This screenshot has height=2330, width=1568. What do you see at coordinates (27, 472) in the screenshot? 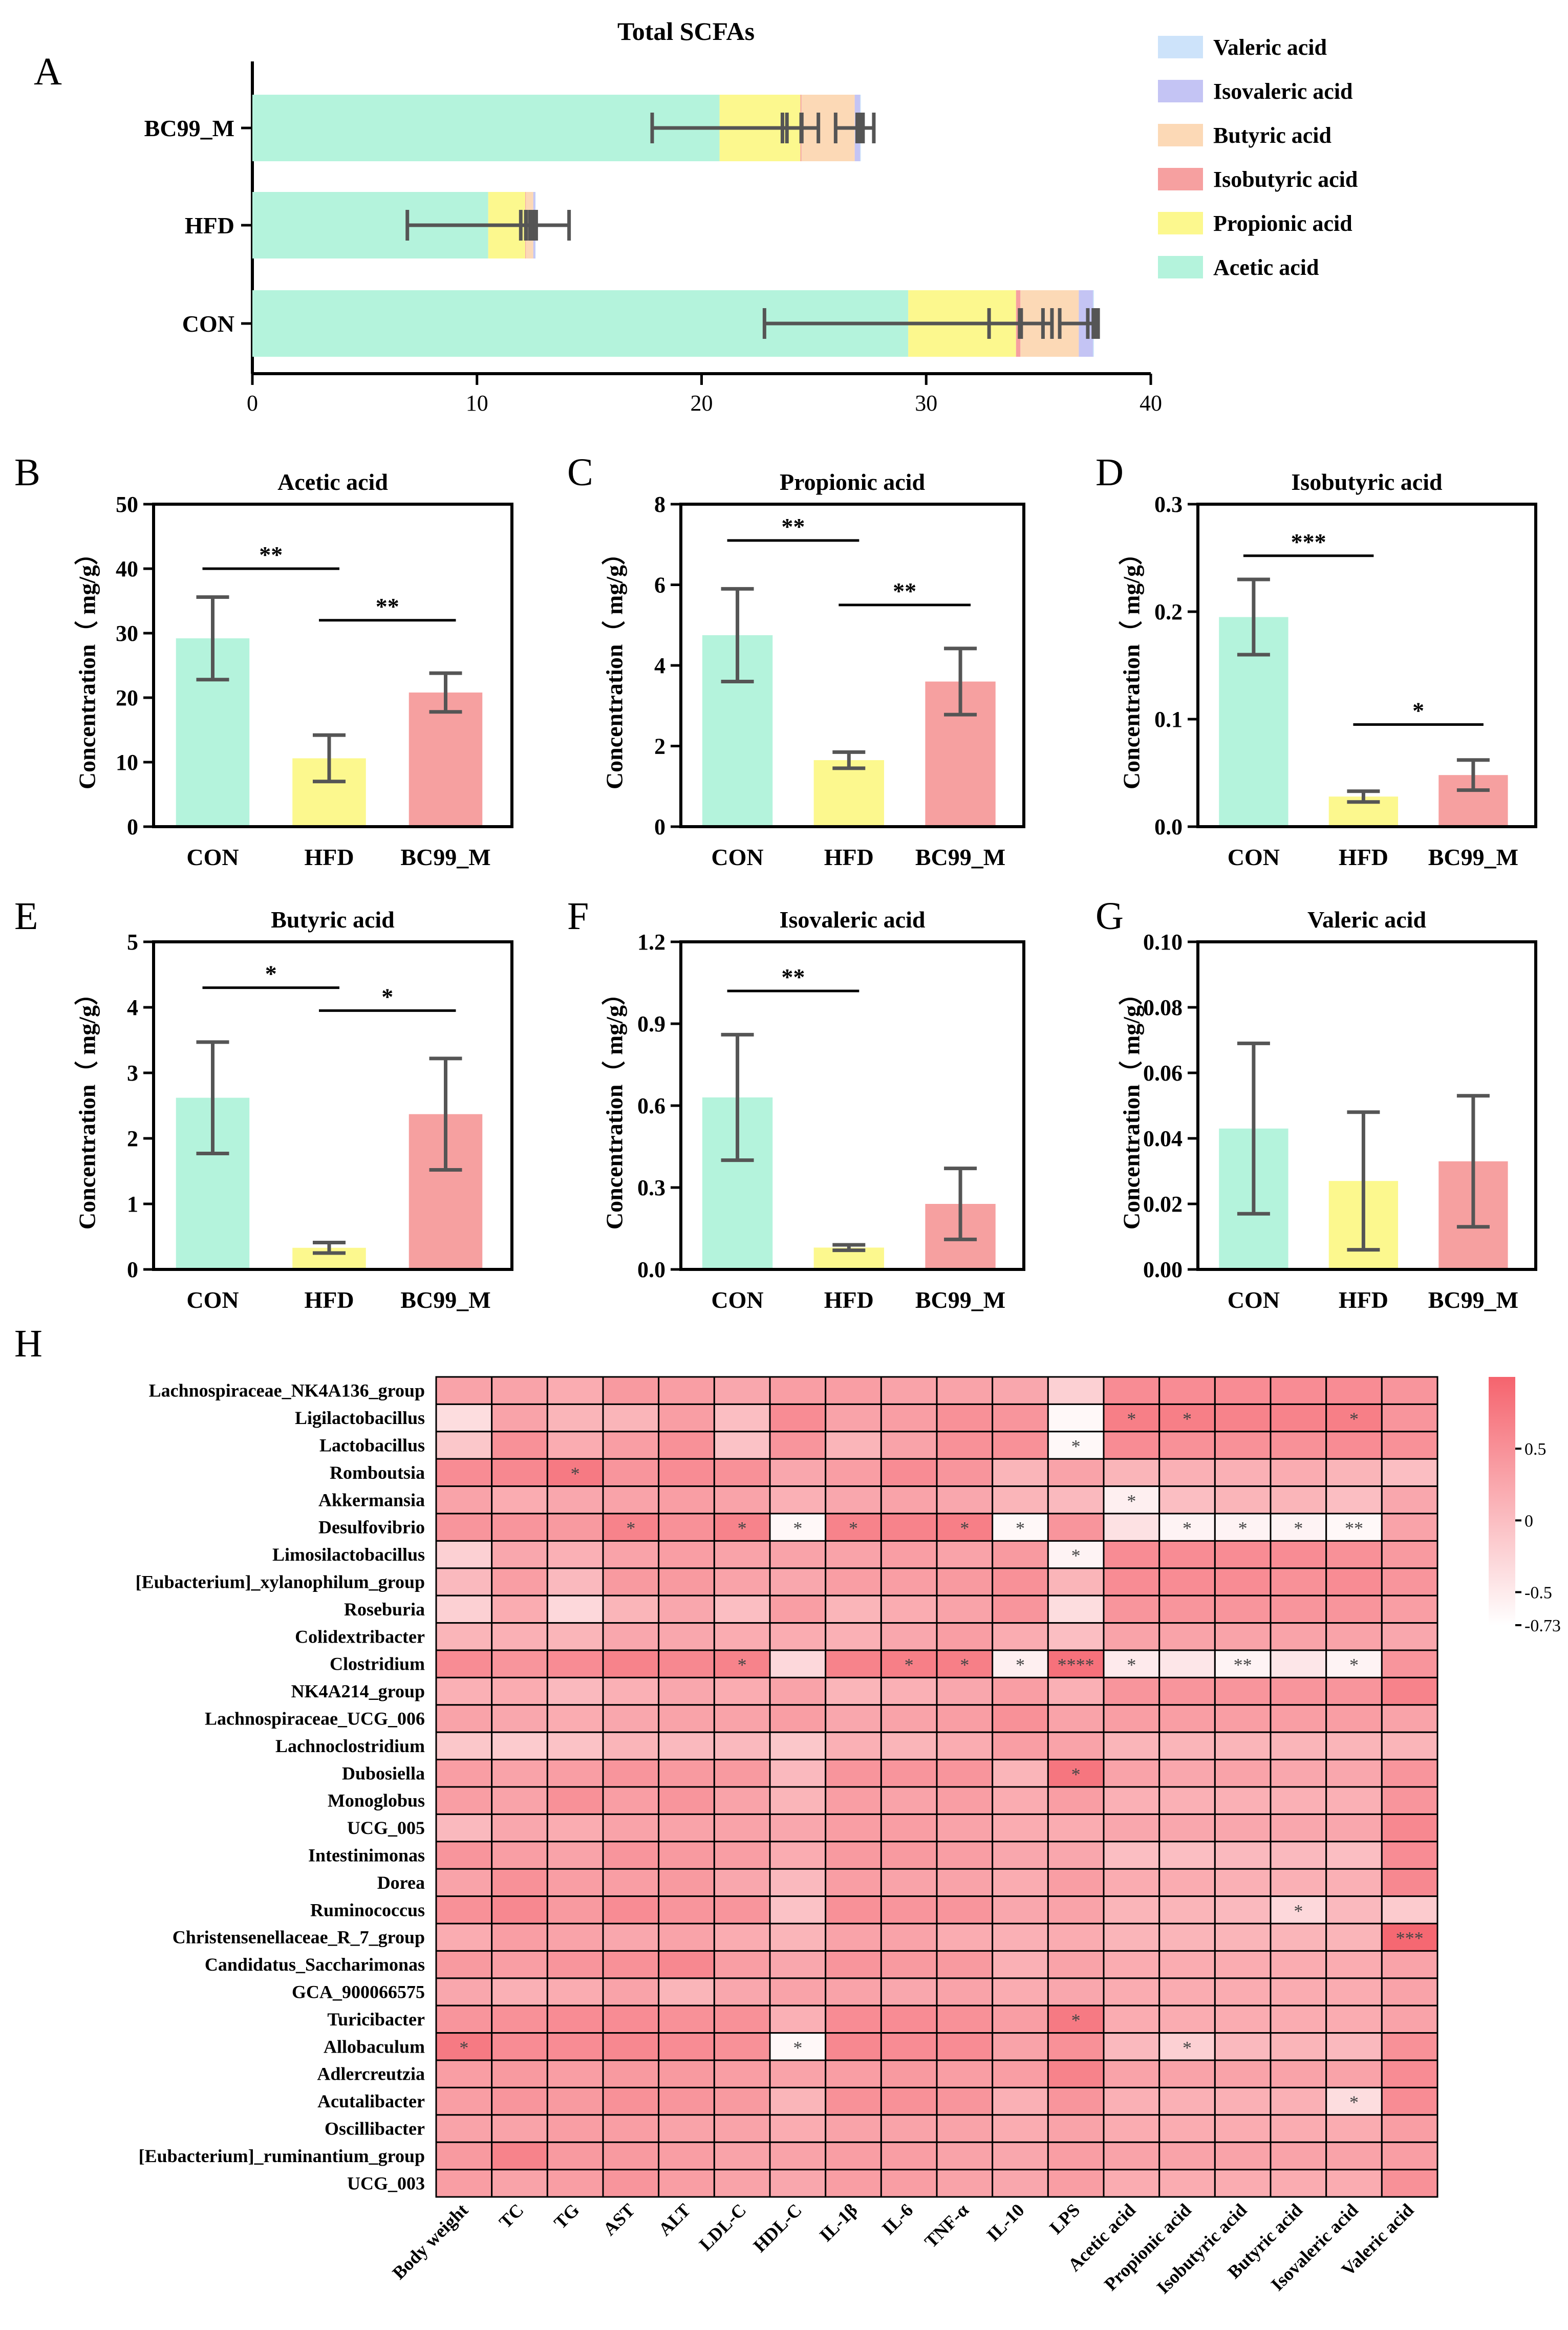
I see `panel-label: B` at bounding box center [27, 472].